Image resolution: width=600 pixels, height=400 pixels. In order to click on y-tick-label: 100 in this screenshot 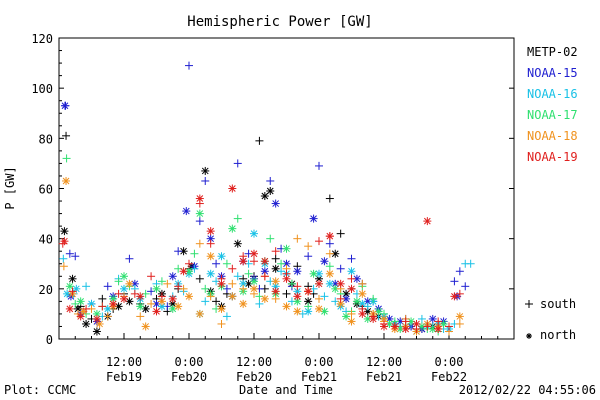, I will do `click(42, 89)`.